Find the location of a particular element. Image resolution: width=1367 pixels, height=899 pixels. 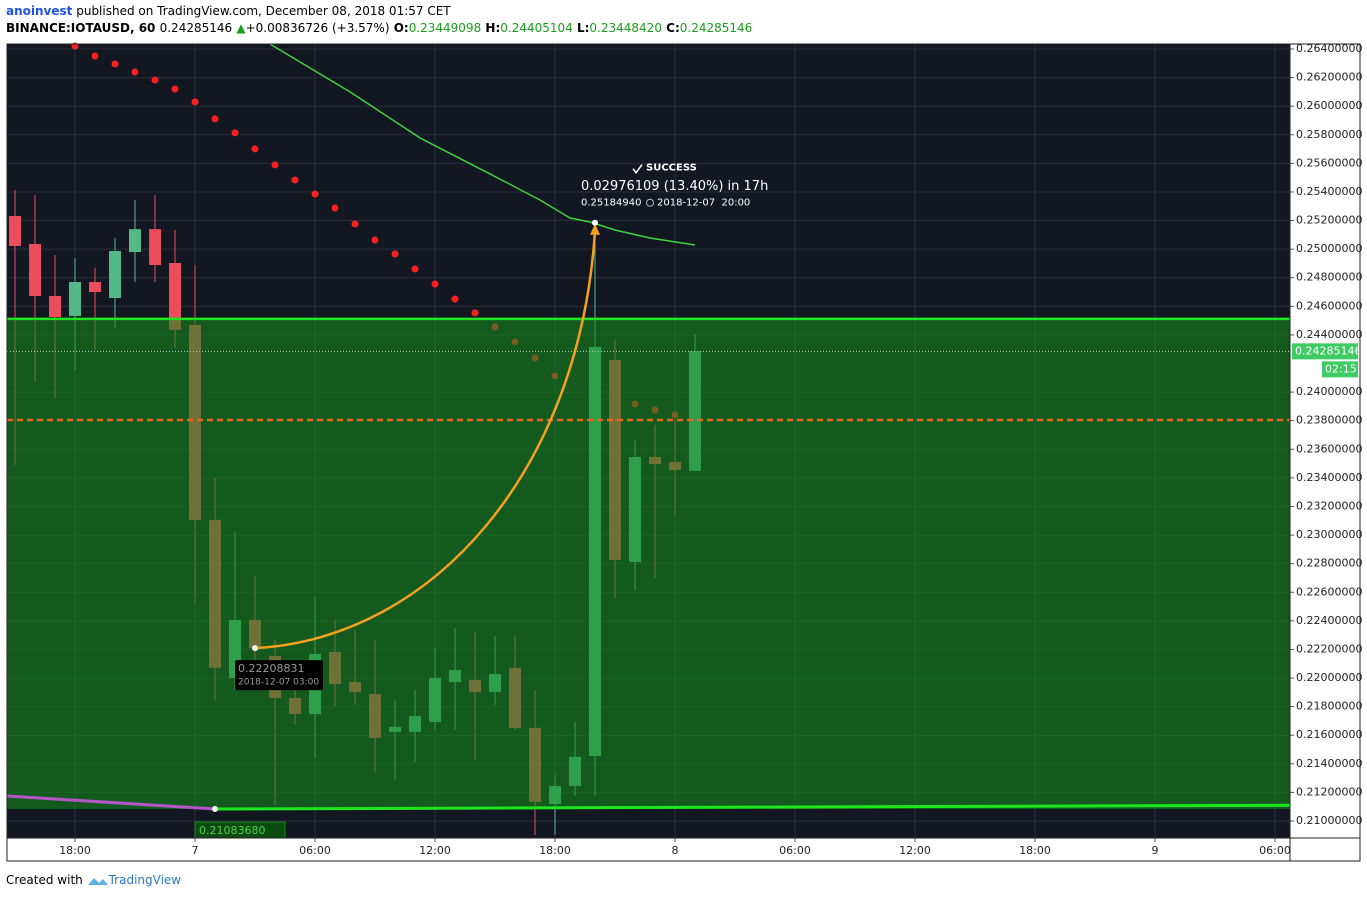

tooltip-time: 2018-12-07 03:00 is located at coordinates (278, 683).